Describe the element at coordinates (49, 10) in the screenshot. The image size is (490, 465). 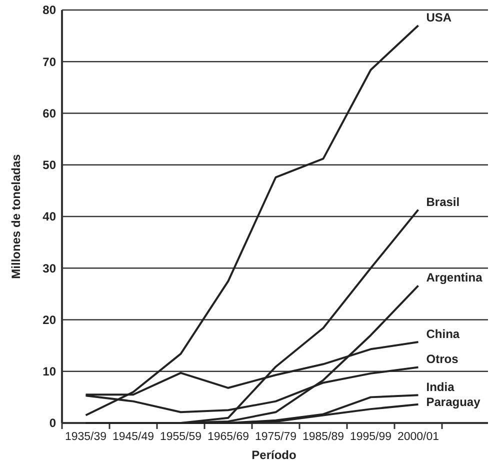
I see `y-tick-label: 80` at that location.